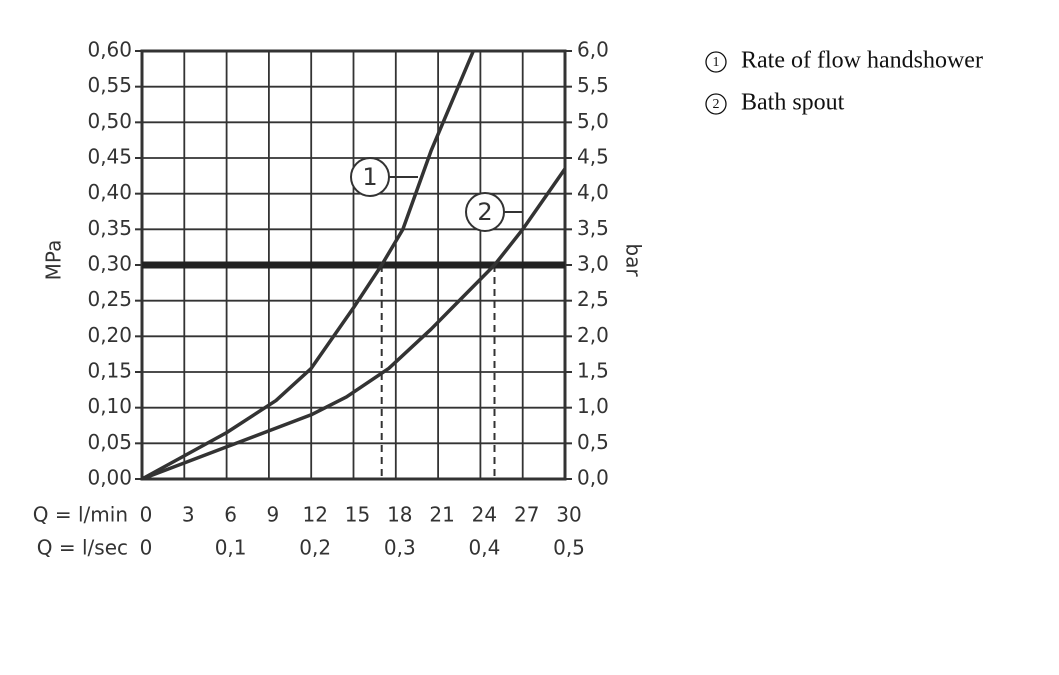  I want to click on y2-tick-label: 1,5, so click(593, 371).